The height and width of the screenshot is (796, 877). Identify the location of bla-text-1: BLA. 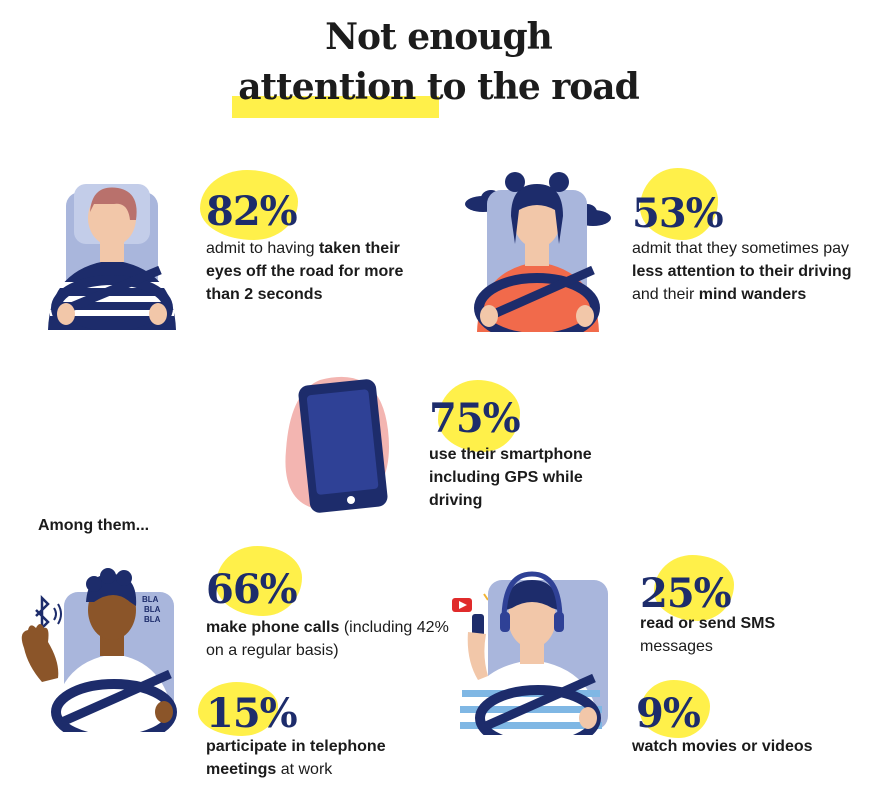
(150, 599).